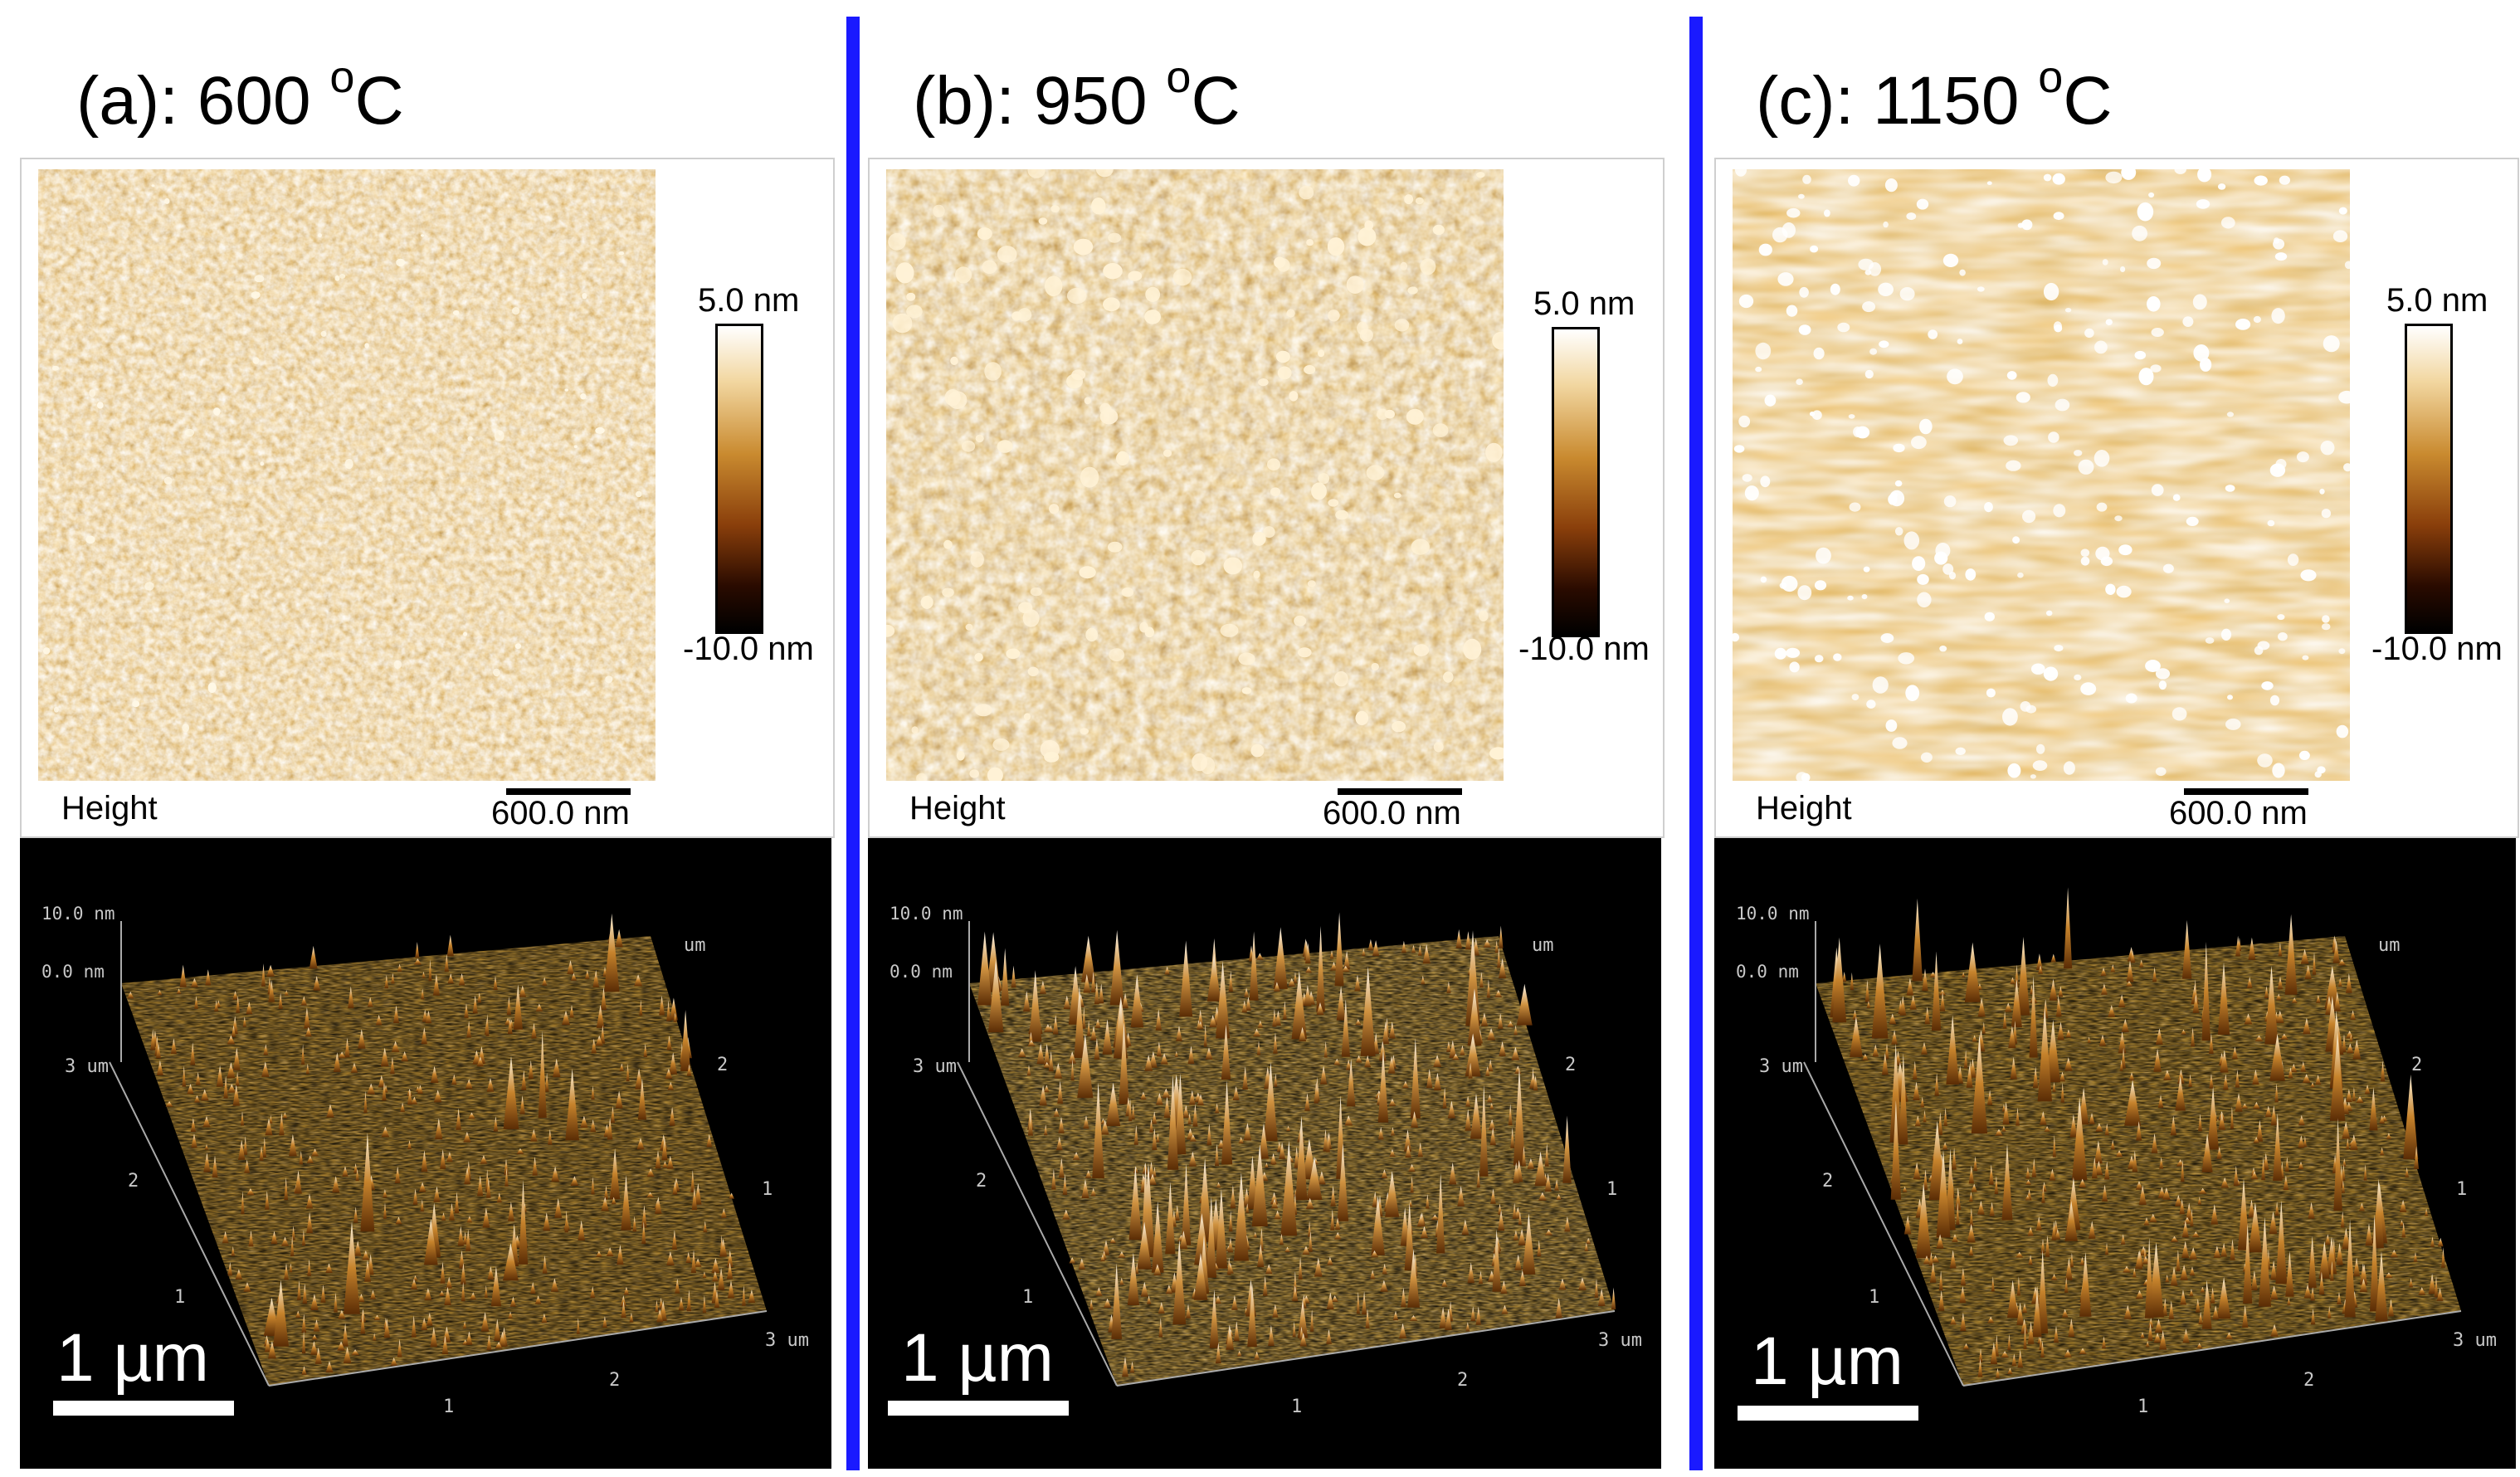 This screenshot has width=2520, height=1477. I want to click on height-map, so click(2041, 475).